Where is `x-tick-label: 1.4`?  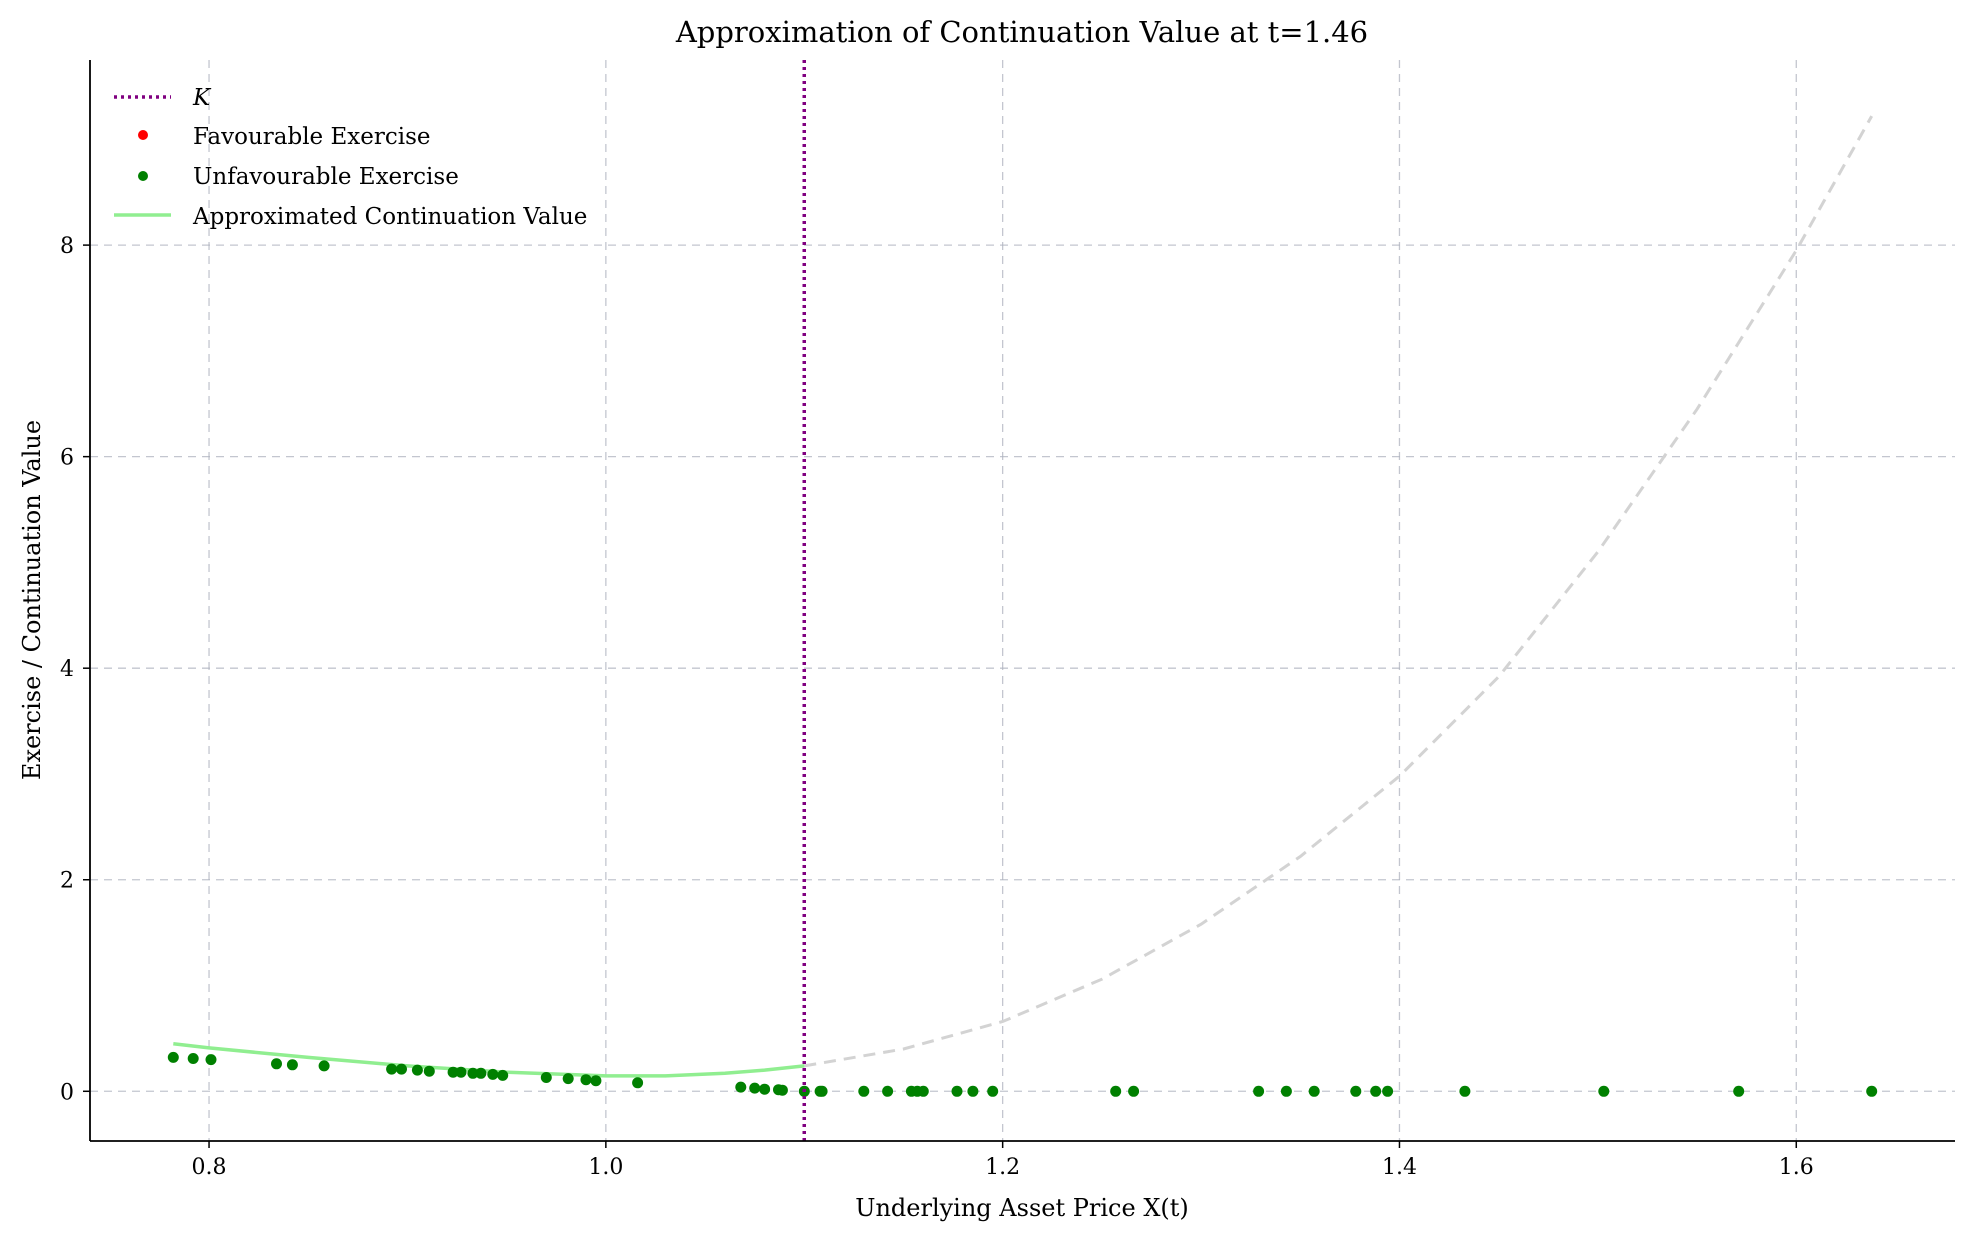
x-tick-label: 1.4 is located at coordinates (1399, 1167).